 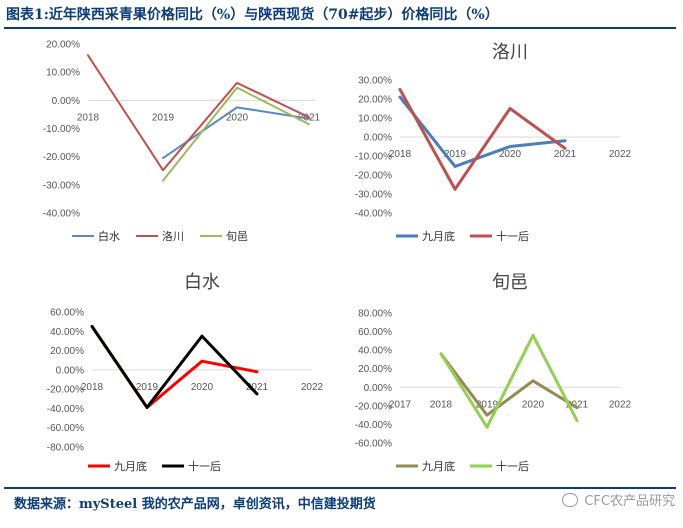 I want to click on watermark: CFC农产品研究, so click(x=618, y=499).